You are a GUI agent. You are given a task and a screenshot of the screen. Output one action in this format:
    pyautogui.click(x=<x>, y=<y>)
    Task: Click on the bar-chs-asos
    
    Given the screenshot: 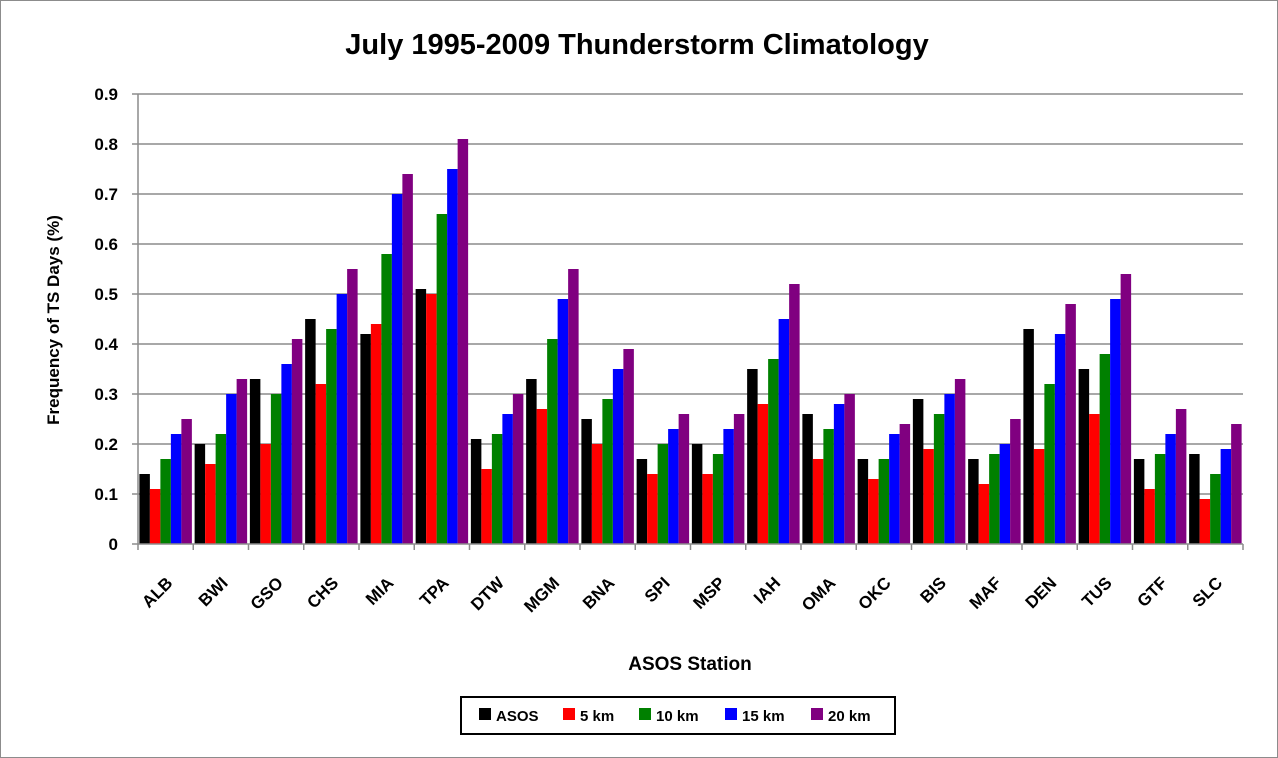 What is the action you would take?
    pyautogui.click(x=310, y=431)
    